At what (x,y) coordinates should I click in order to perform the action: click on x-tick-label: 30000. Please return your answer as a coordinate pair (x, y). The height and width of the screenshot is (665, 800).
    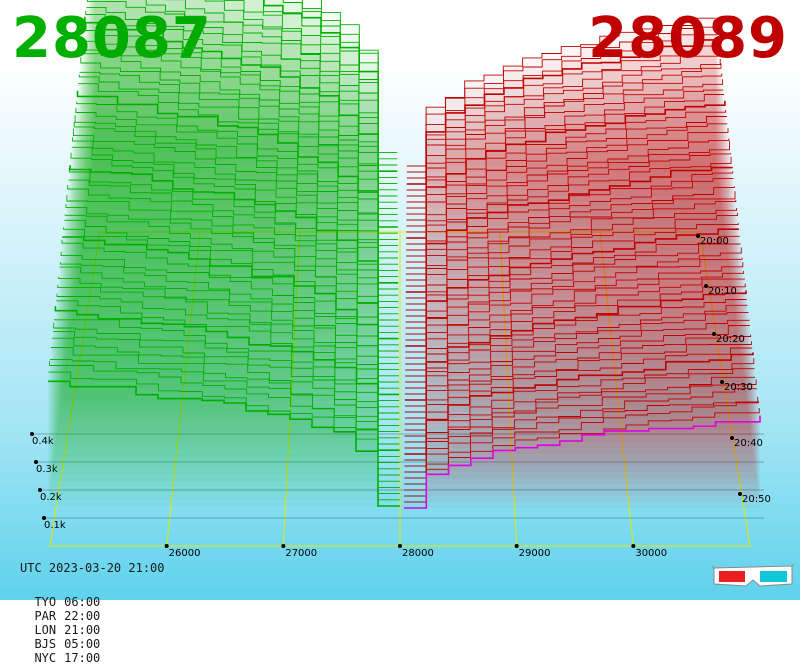
    Looking at the image, I should click on (651, 553).